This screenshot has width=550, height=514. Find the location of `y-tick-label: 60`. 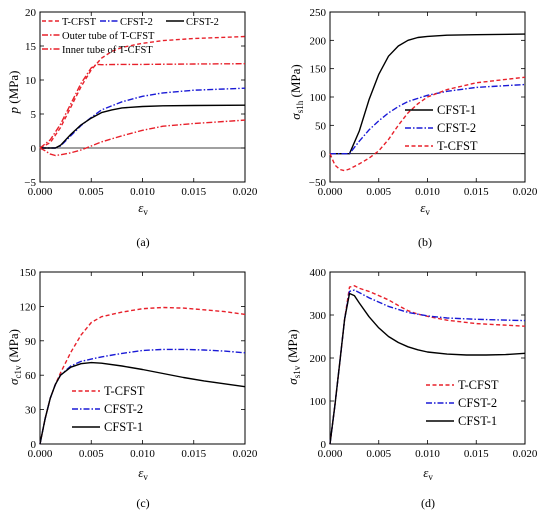

y-tick-label: 60 is located at coordinates (31, 376).